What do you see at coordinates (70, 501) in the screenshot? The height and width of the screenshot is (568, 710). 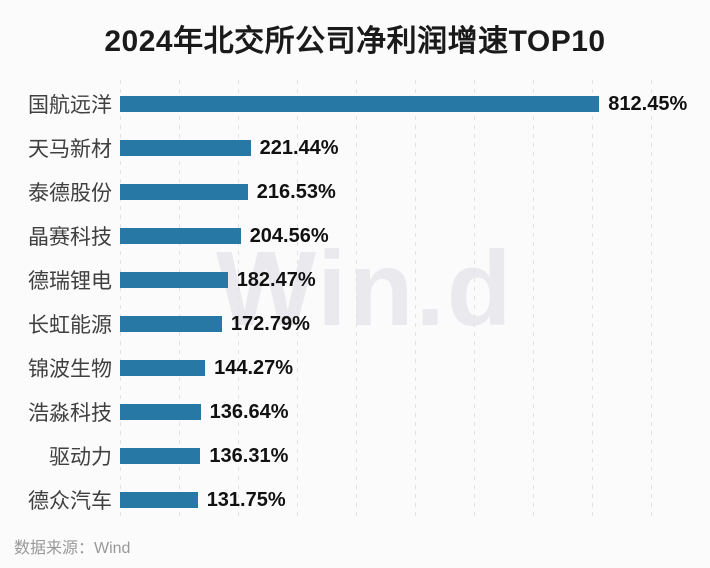 I see `category-label: 德众汽车` at bounding box center [70, 501].